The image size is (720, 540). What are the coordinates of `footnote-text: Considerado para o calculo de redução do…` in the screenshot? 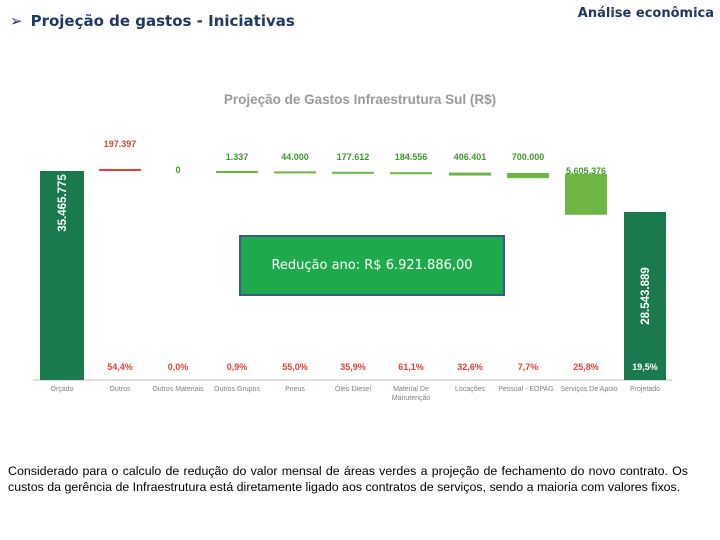 It's located at (348, 479).